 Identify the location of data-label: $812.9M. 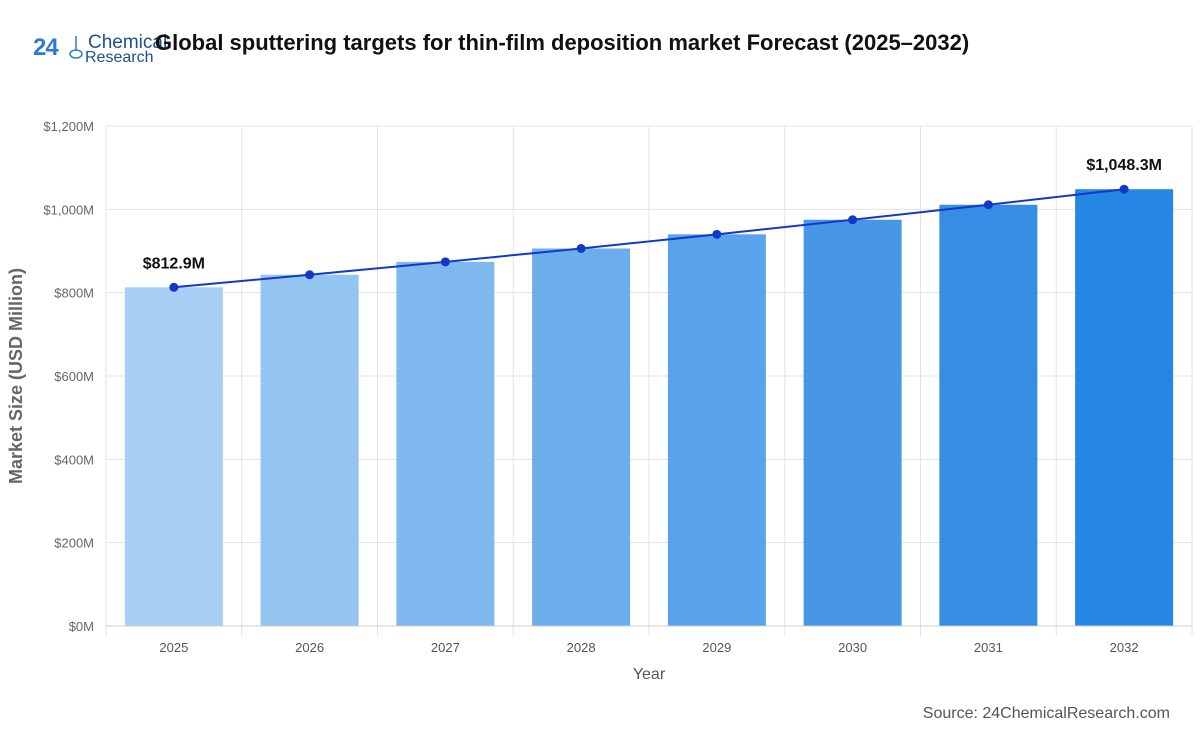
(174, 263).